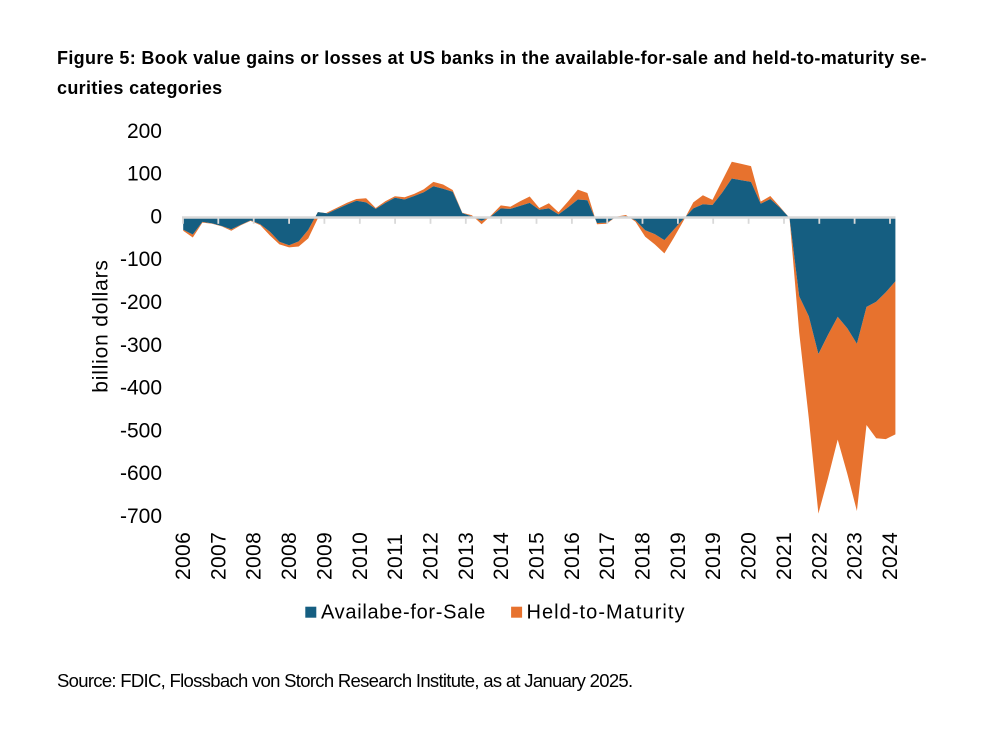  What do you see at coordinates (141, 430) in the screenshot?
I see `svg-text: -500` at bounding box center [141, 430].